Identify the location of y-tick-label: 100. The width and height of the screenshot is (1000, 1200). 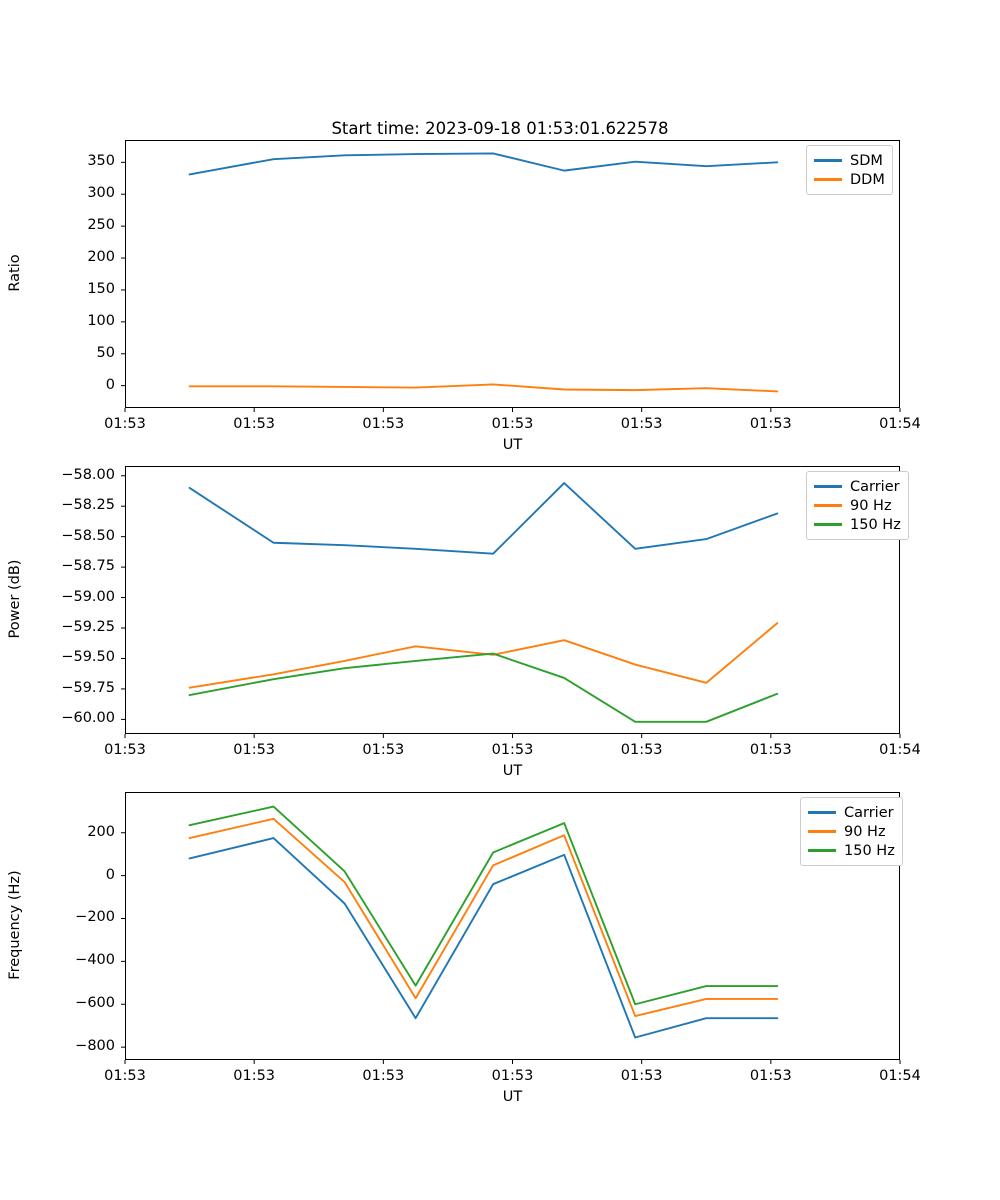
(101, 320).